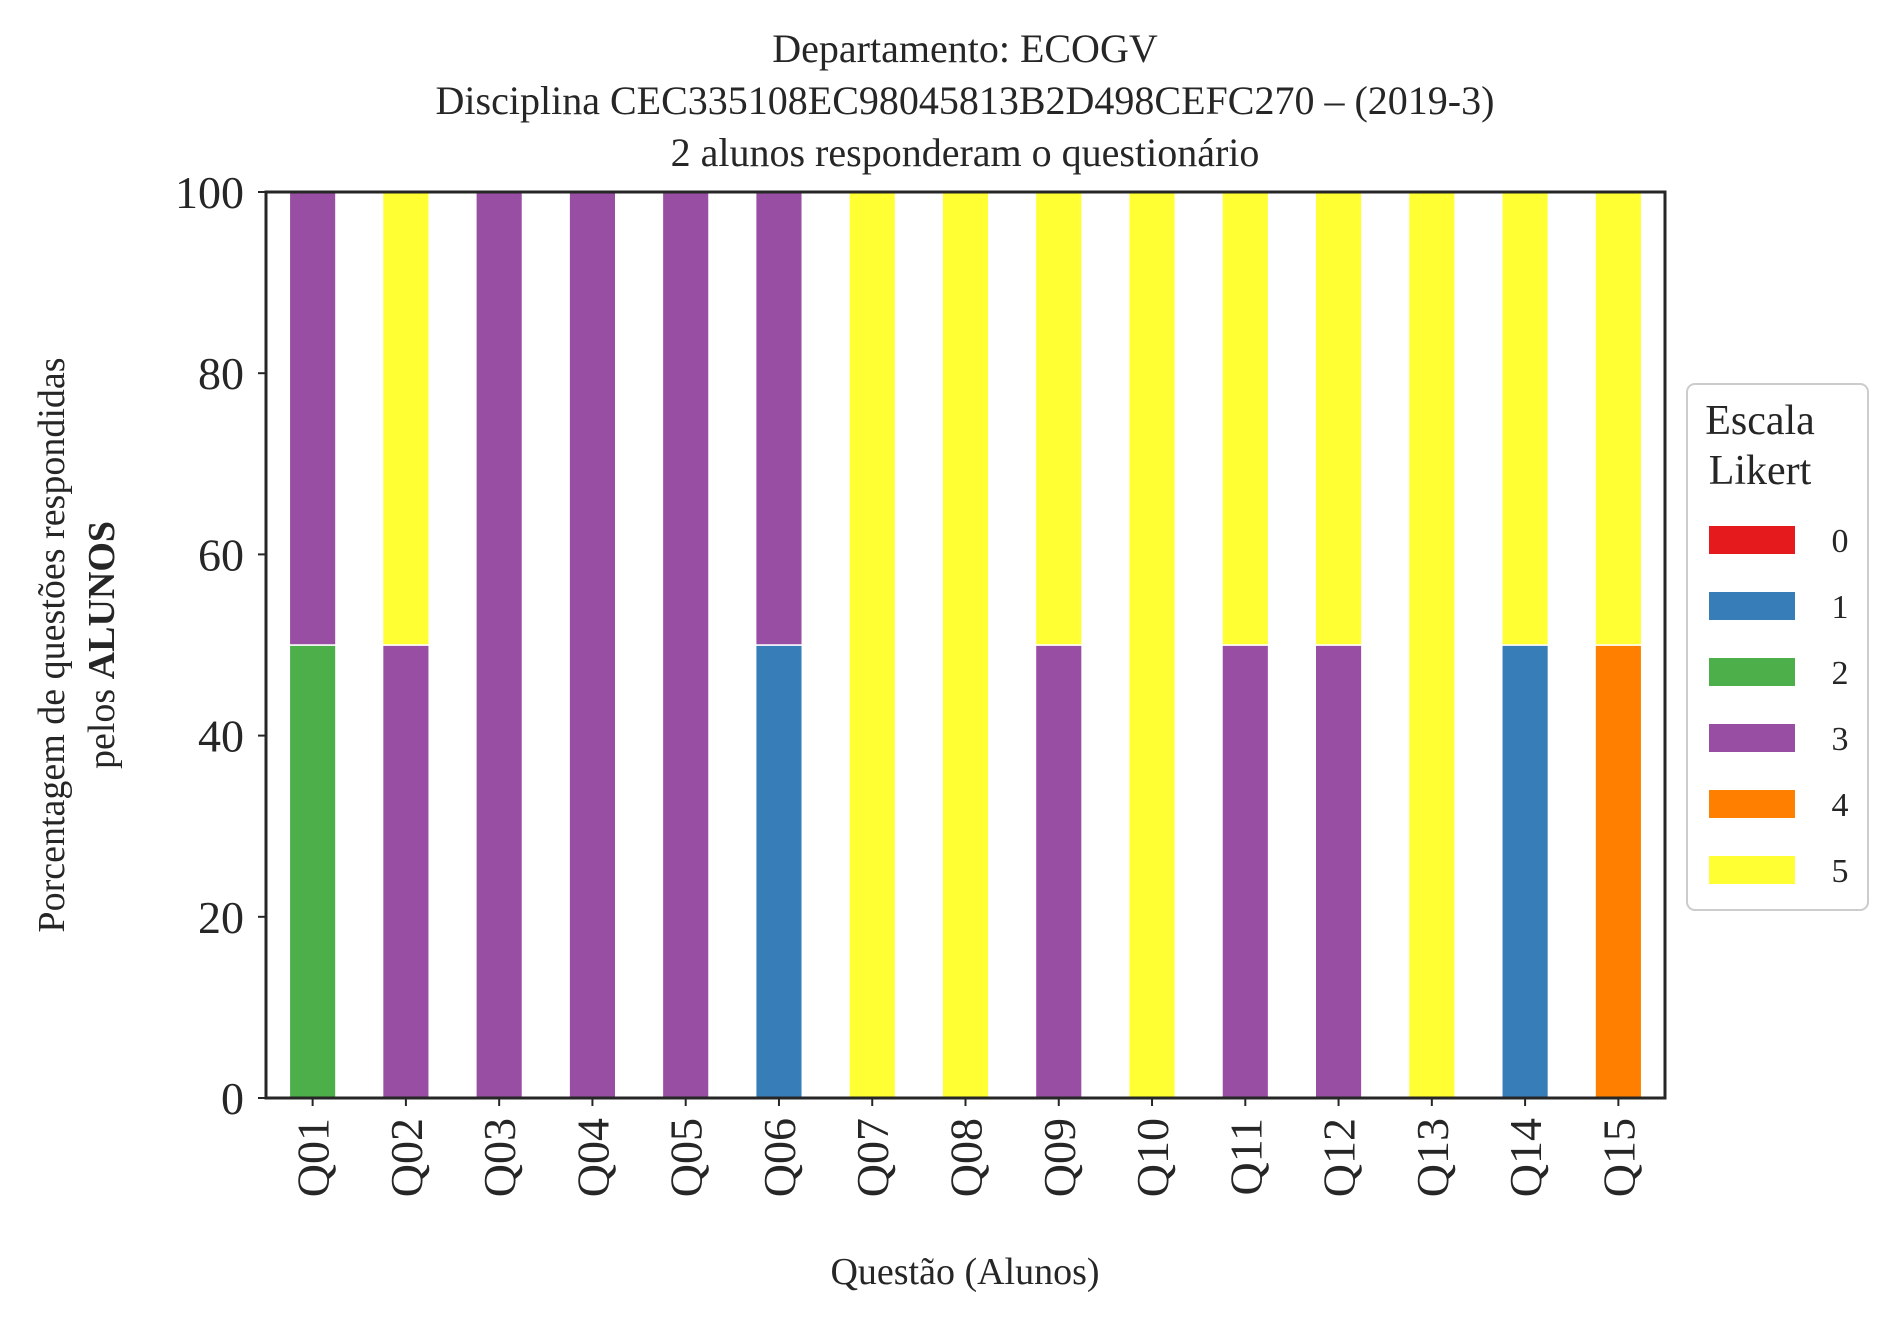 The height and width of the screenshot is (1323, 1892). I want to click on y-tick-label-0: 0, so click(232, 1098).